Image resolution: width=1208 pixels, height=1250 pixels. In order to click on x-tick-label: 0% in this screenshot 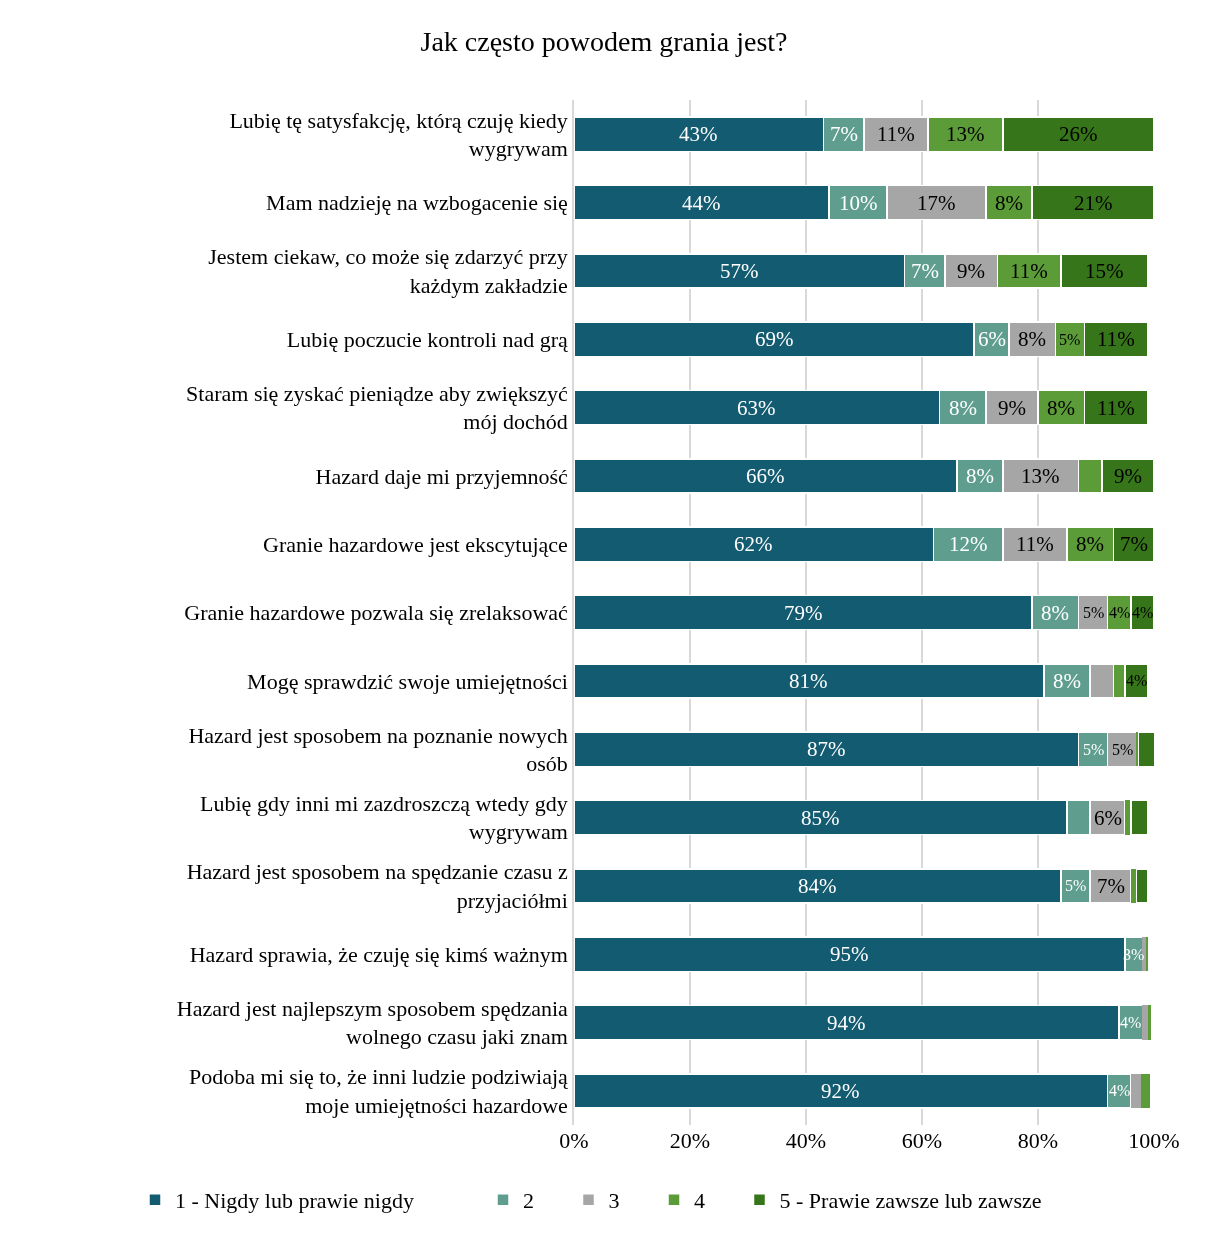, I will do `click(574, 1140)`.